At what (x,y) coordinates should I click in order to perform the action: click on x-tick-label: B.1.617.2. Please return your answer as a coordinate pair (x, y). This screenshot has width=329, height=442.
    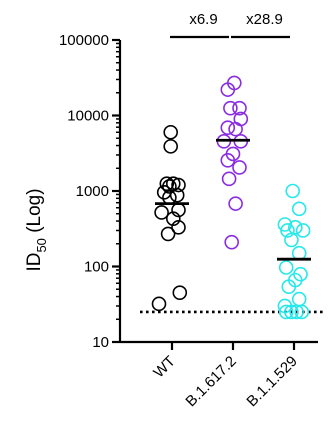
    Looking at the image, I should click on (210, 381).